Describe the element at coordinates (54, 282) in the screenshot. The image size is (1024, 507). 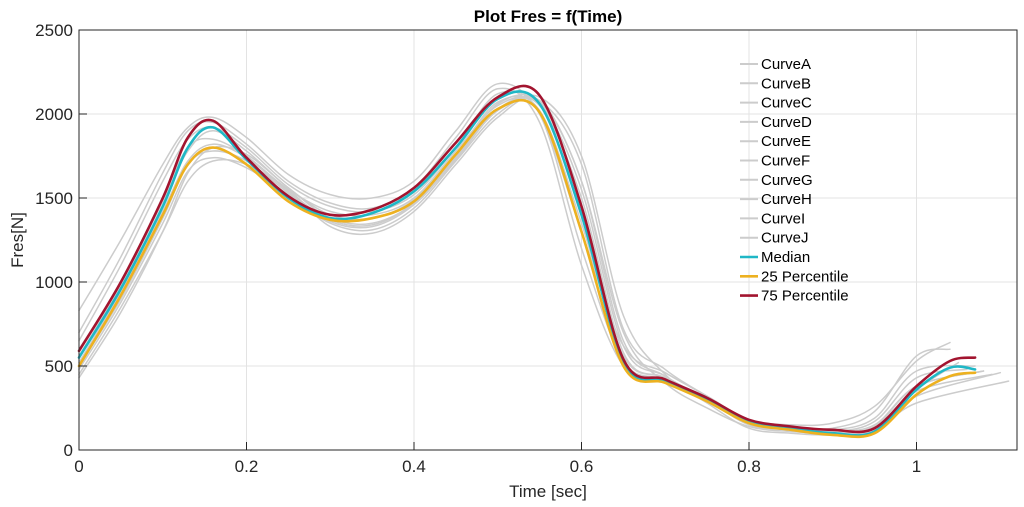
I see `y-tick-label: 1000` at that location.